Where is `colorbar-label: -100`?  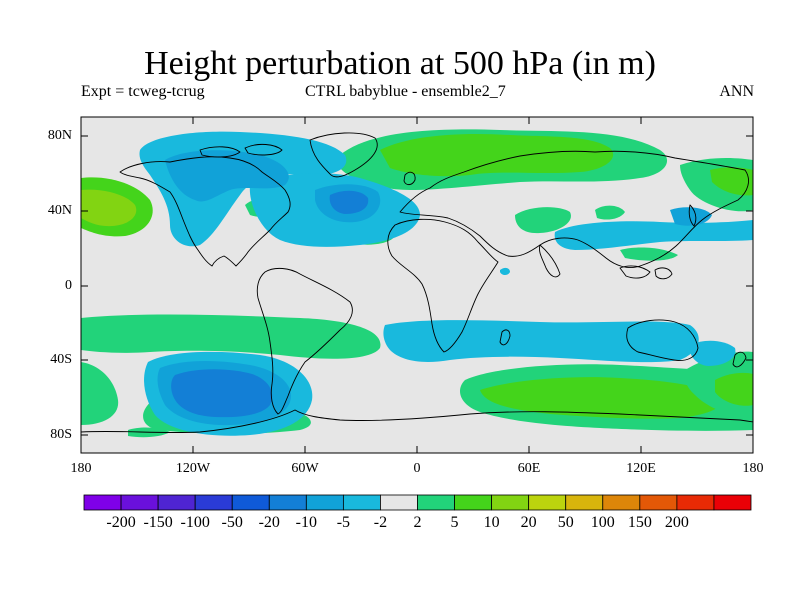 colorbar-label: -100 is located at coordinates (195, 522).